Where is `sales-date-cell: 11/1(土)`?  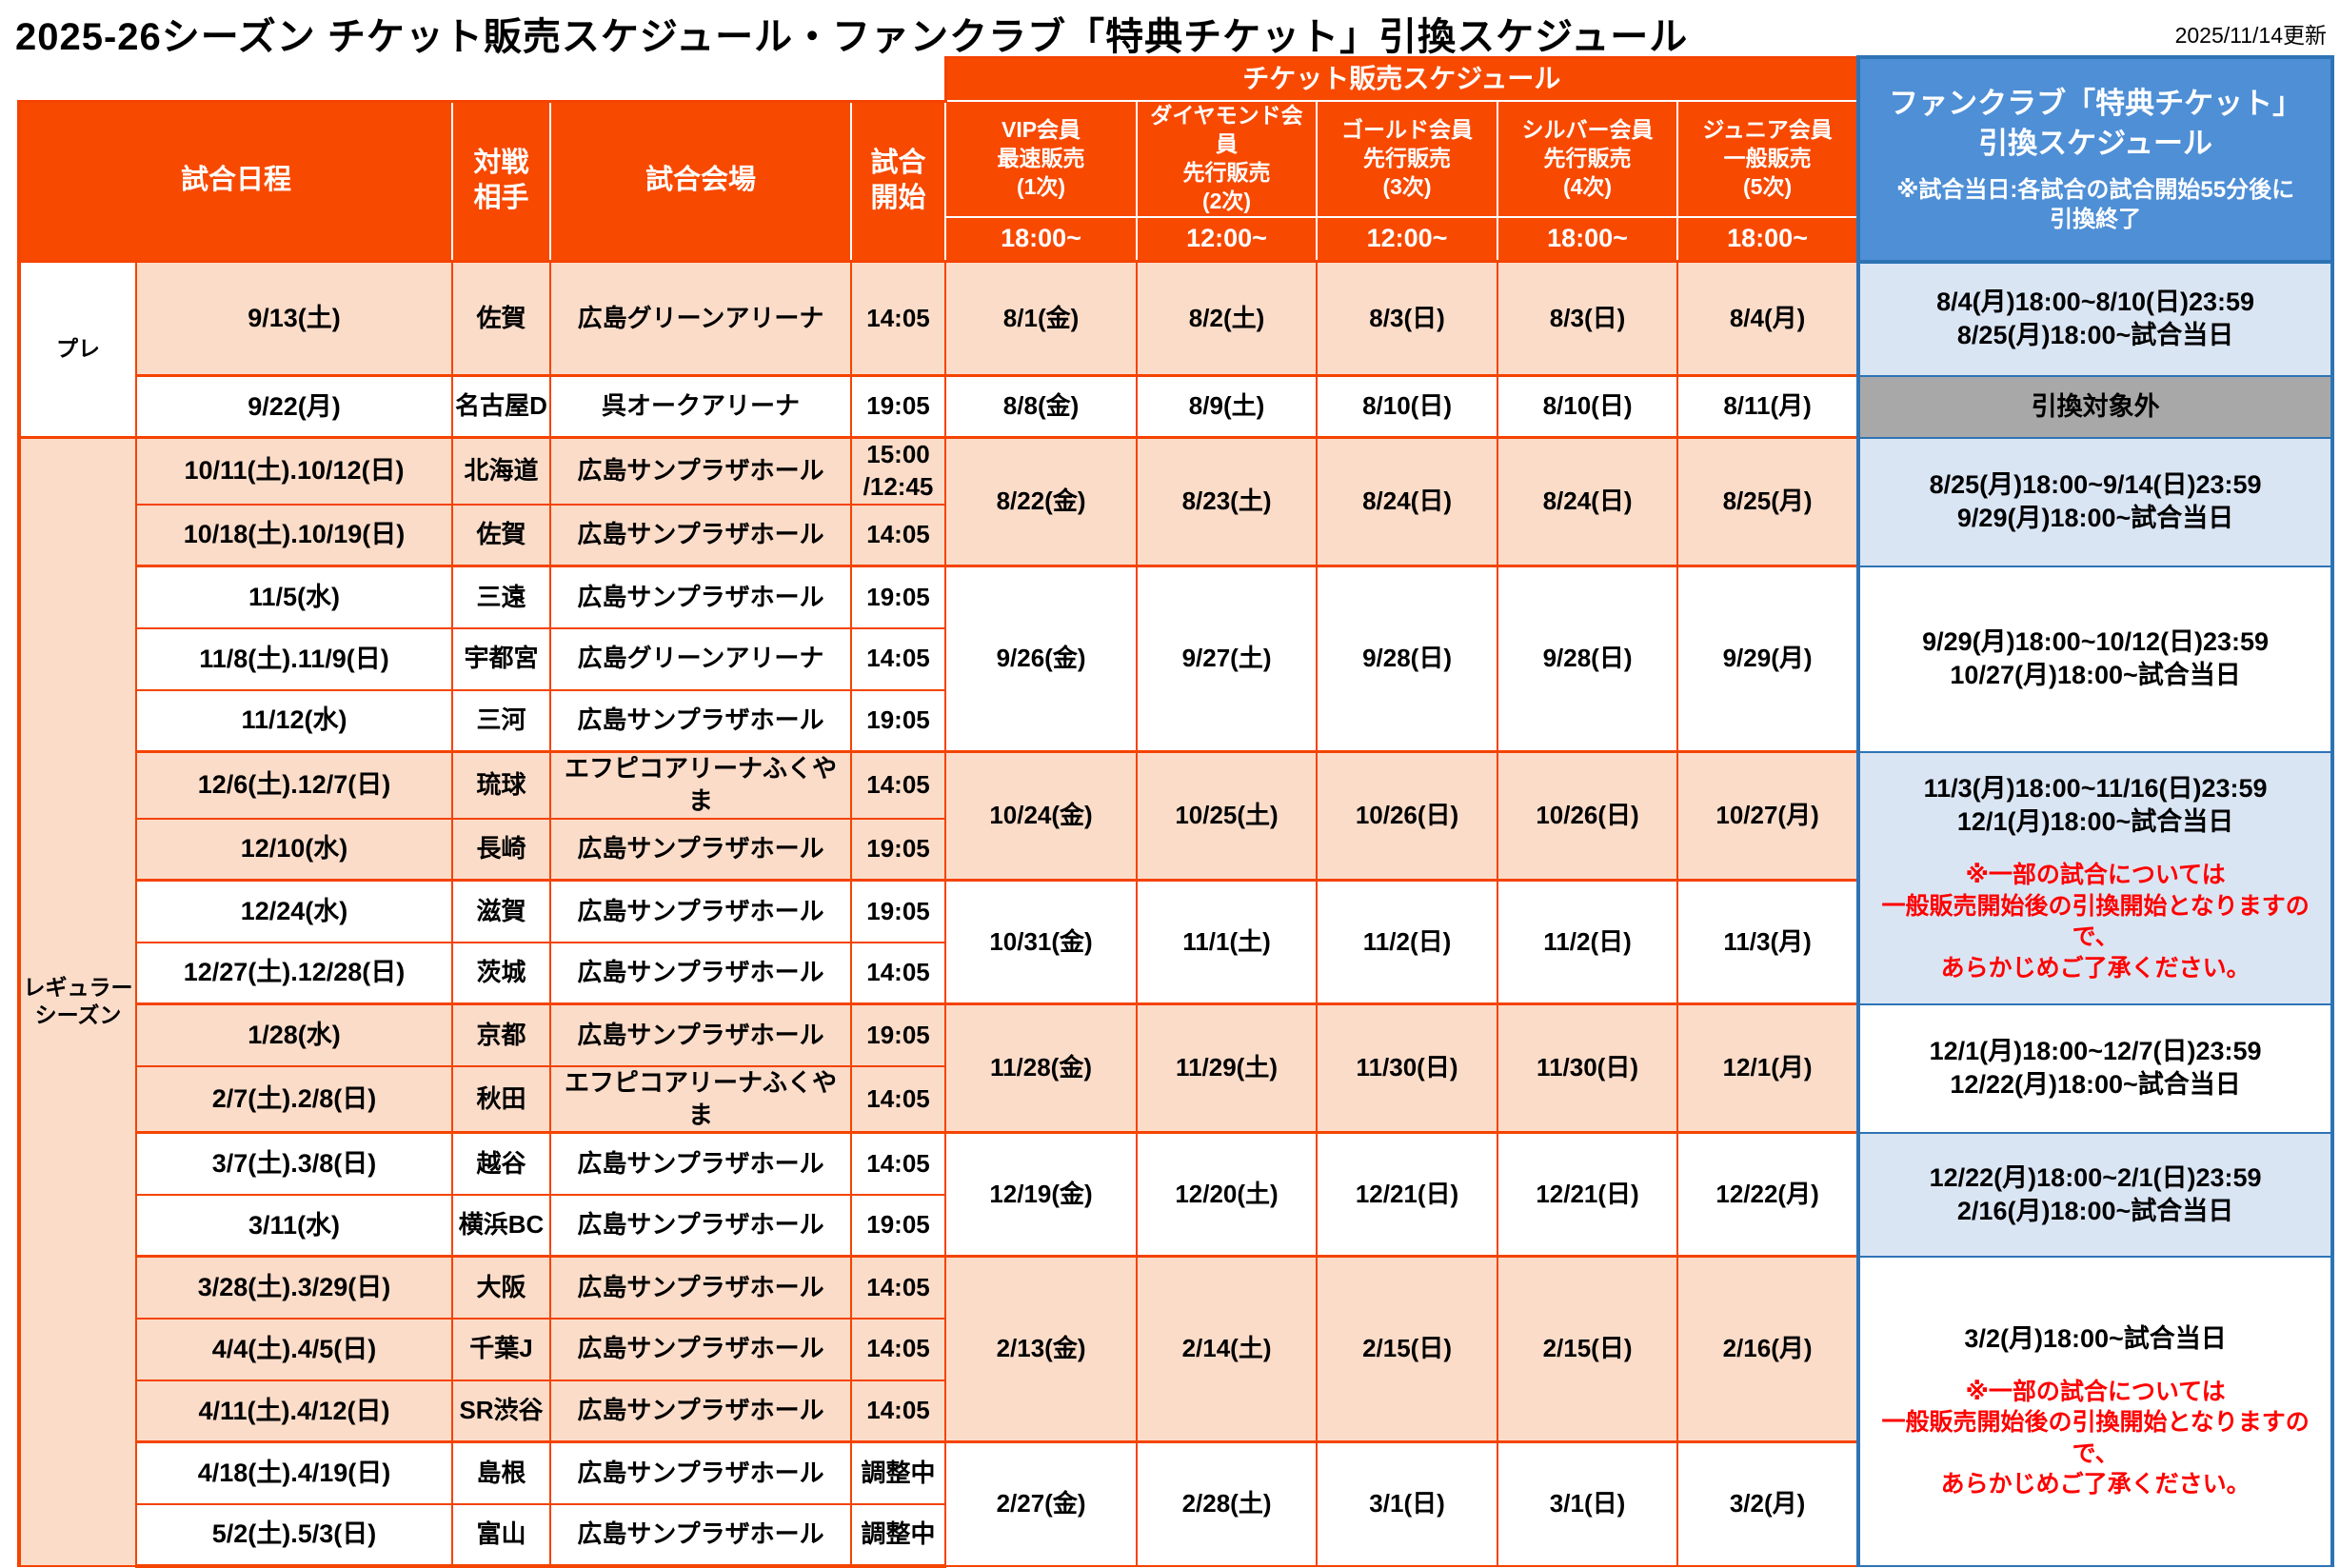
sales-date-cell: 11/1(土) is located at coordinates (1227, 942).